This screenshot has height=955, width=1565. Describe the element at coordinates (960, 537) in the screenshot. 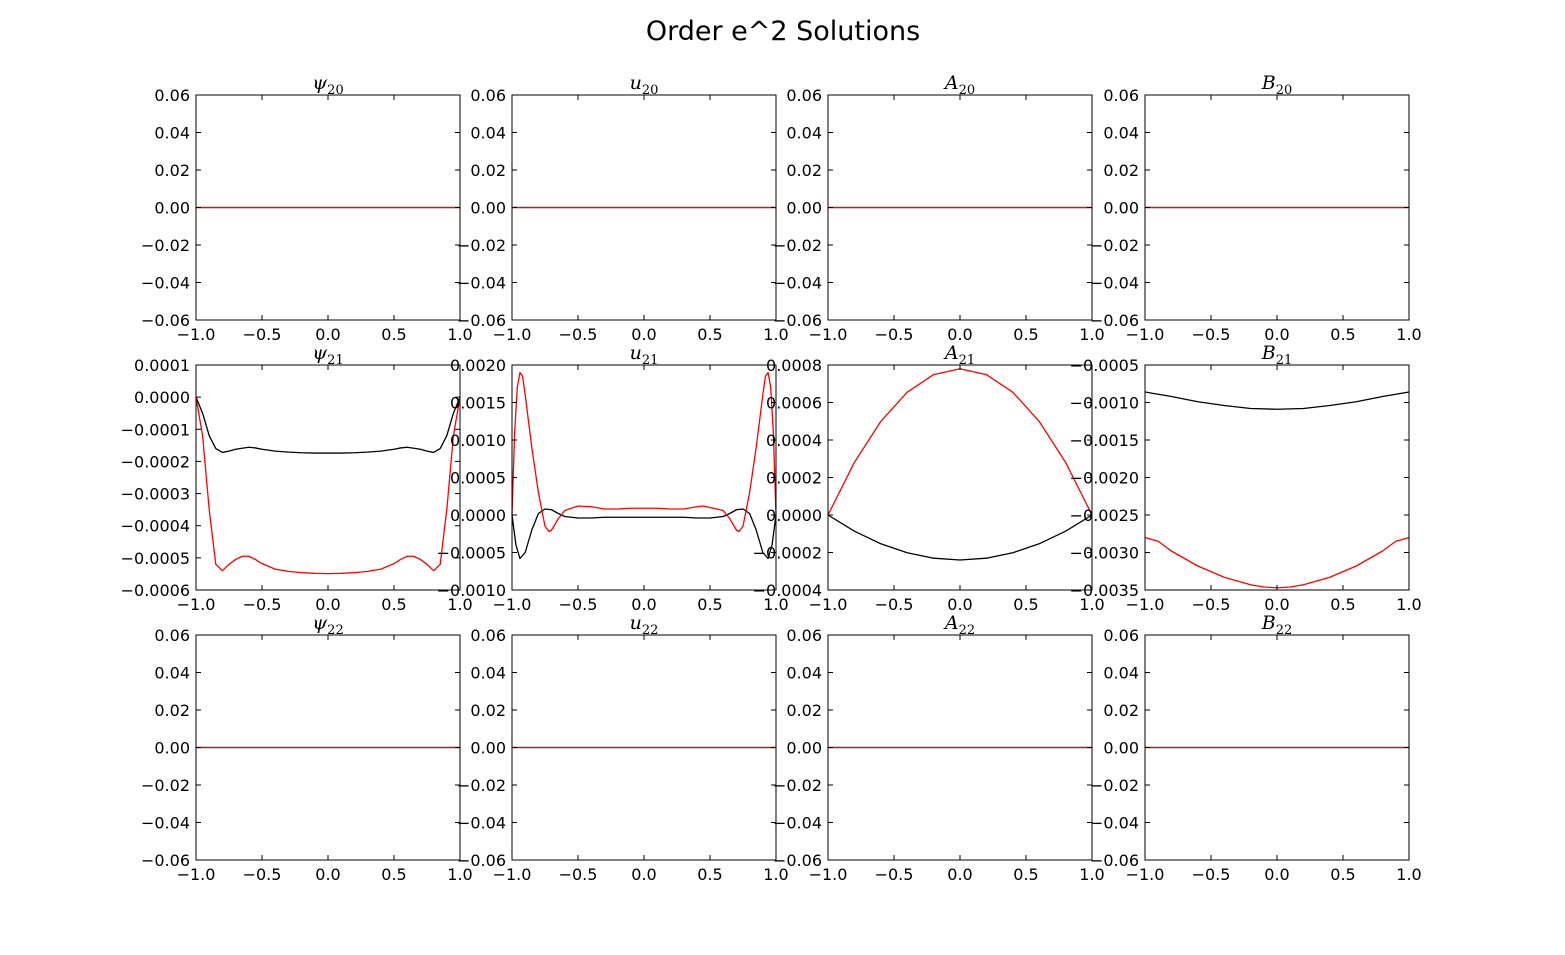

I see `series-line-black-a21` at that location.